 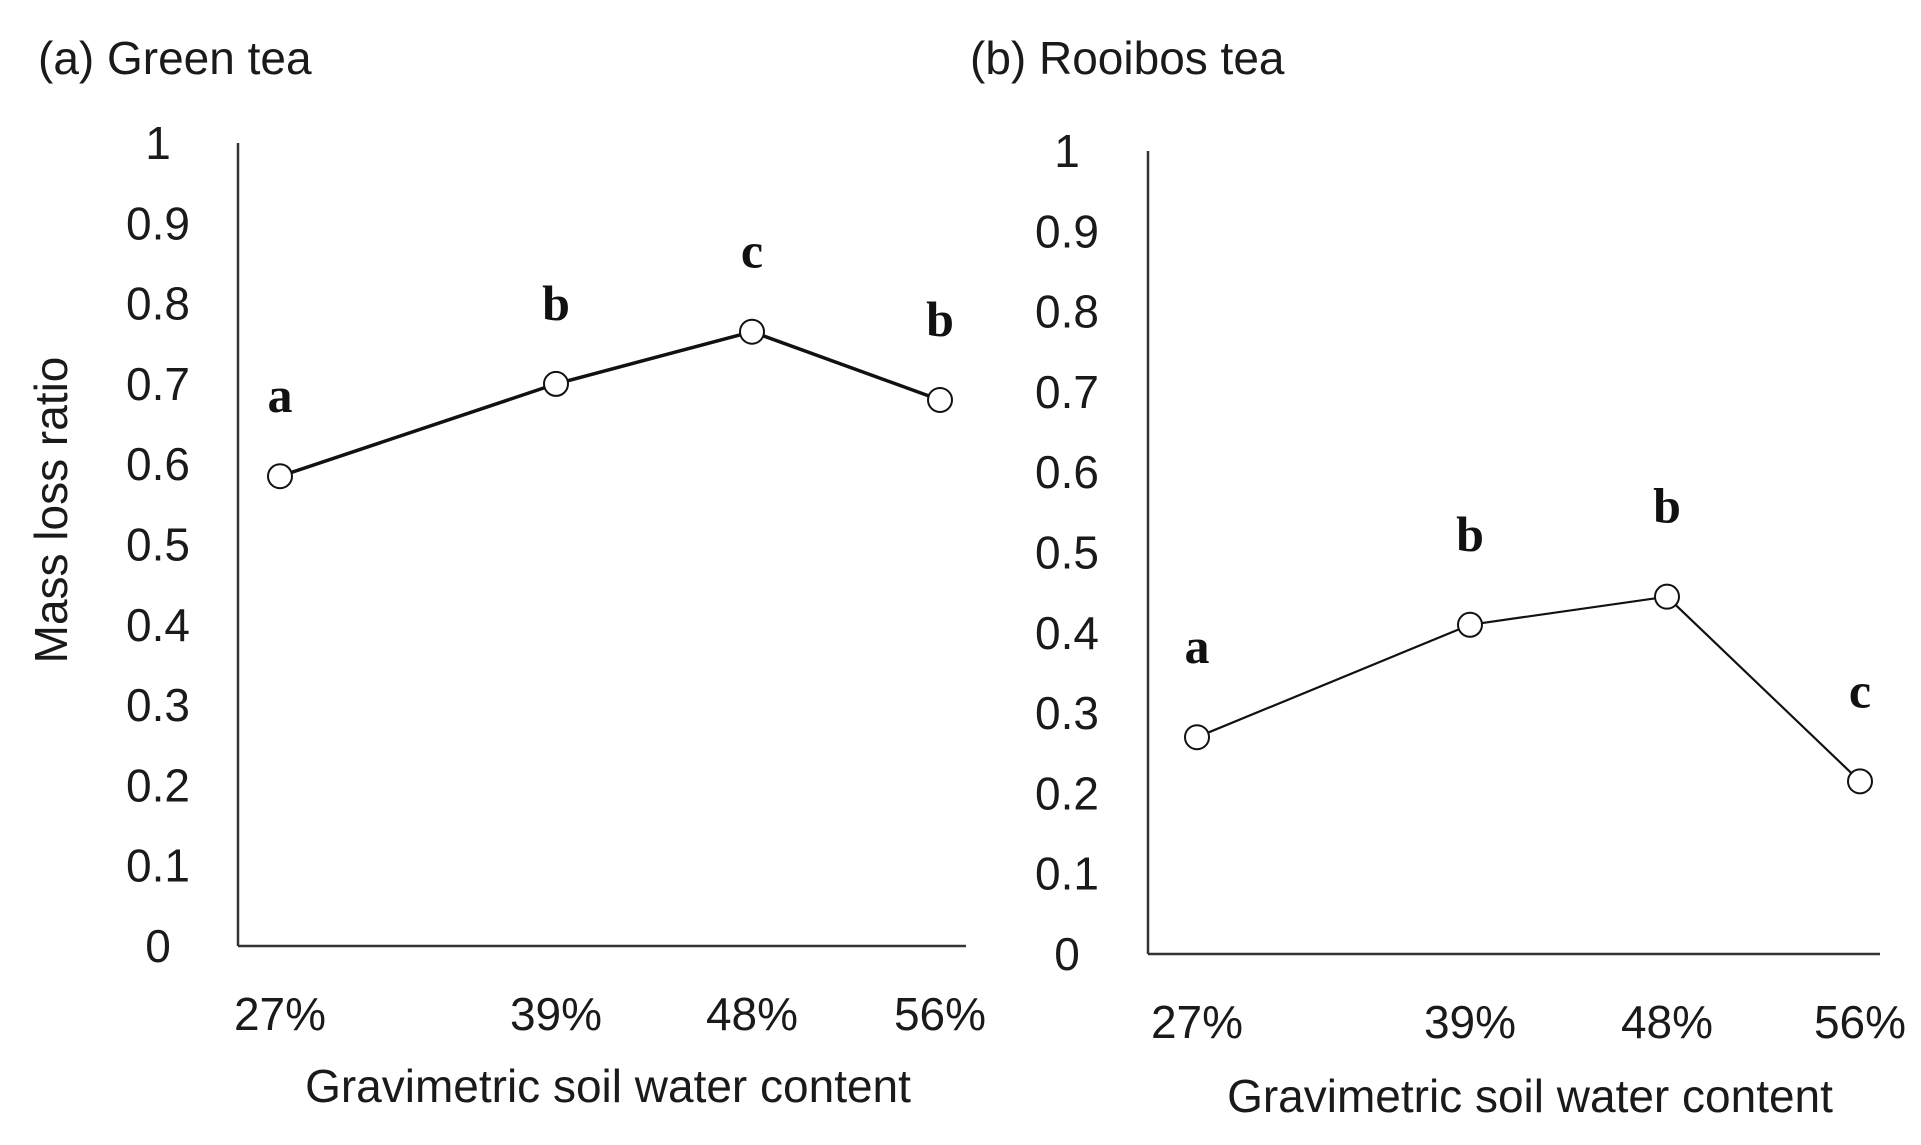 What do you see at coordinates (1127, 58) in the screenshot?
I see `chart-title: (b) Rooibos tea` at bounding box center [1127, 58].